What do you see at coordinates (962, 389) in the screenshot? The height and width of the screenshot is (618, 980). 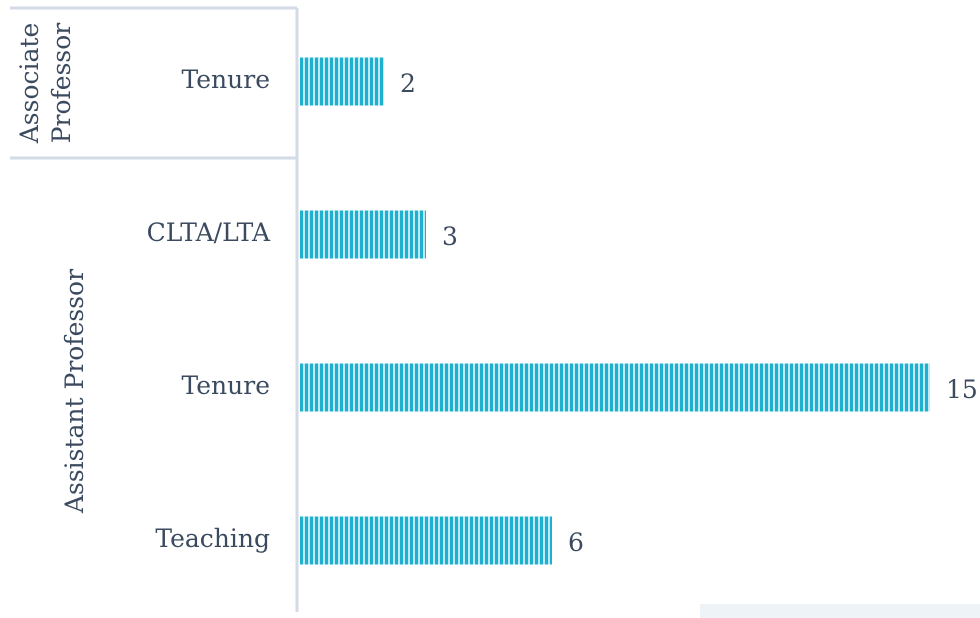 I see `value-label: 15` at bounding box center [962, 389].